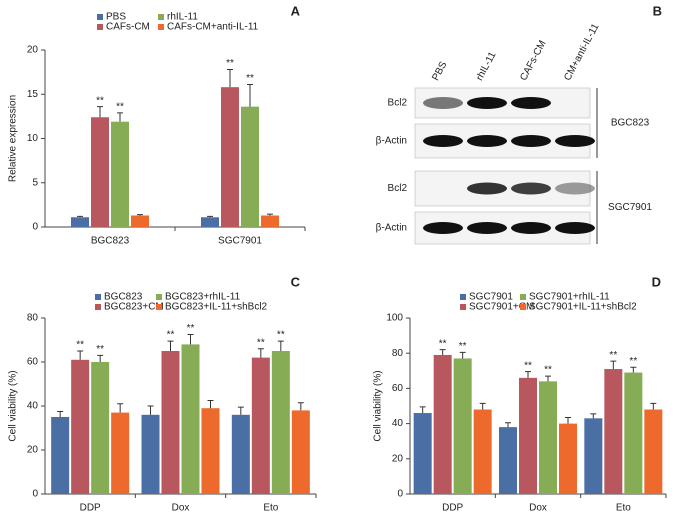  Describe the element at coordinates (533, 61) in the screenshot. I see `lane-label: CAFs-CM` at that location.